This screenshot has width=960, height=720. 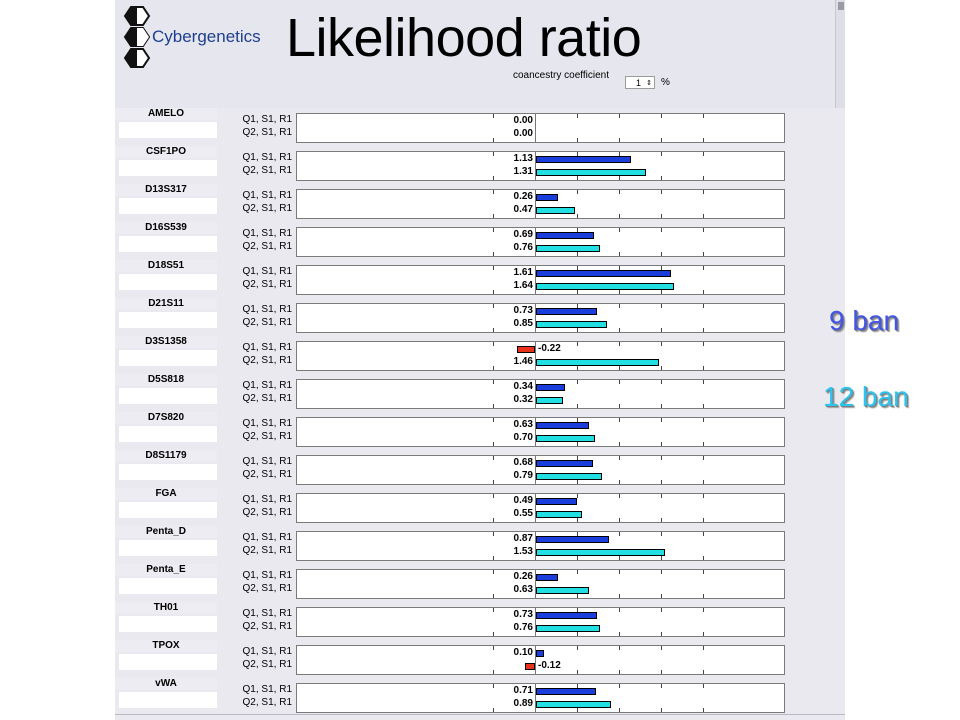 What do you see at coordinates (540, 698) in the screenshot?
I see `lr-bar-panel: 0.71 0.89` at bounding box center [540, 698].